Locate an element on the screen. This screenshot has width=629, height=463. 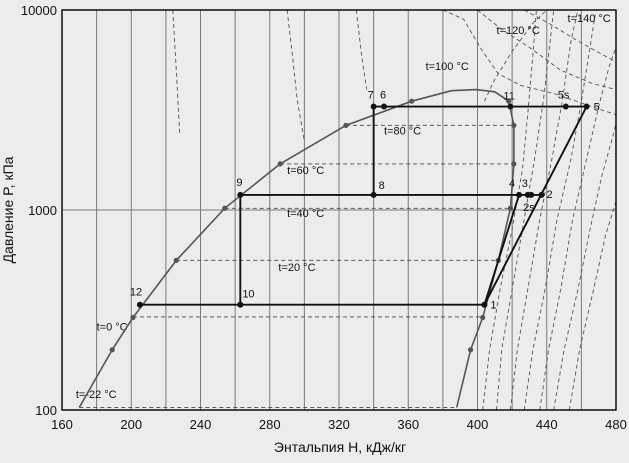
state-point-label: 11 is located at coordinates (508, 97).